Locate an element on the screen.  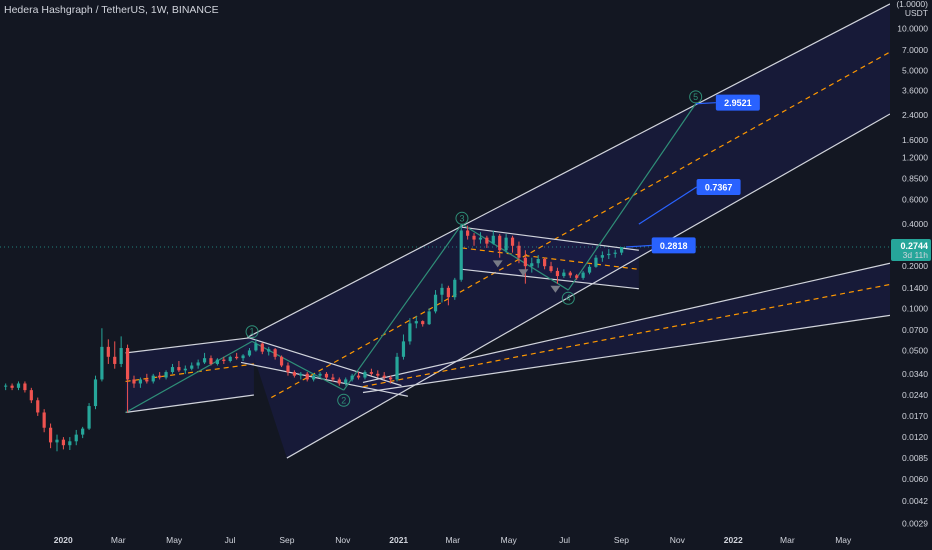
price-tick-1: 10.0000 is located at coordinates (912, 29).